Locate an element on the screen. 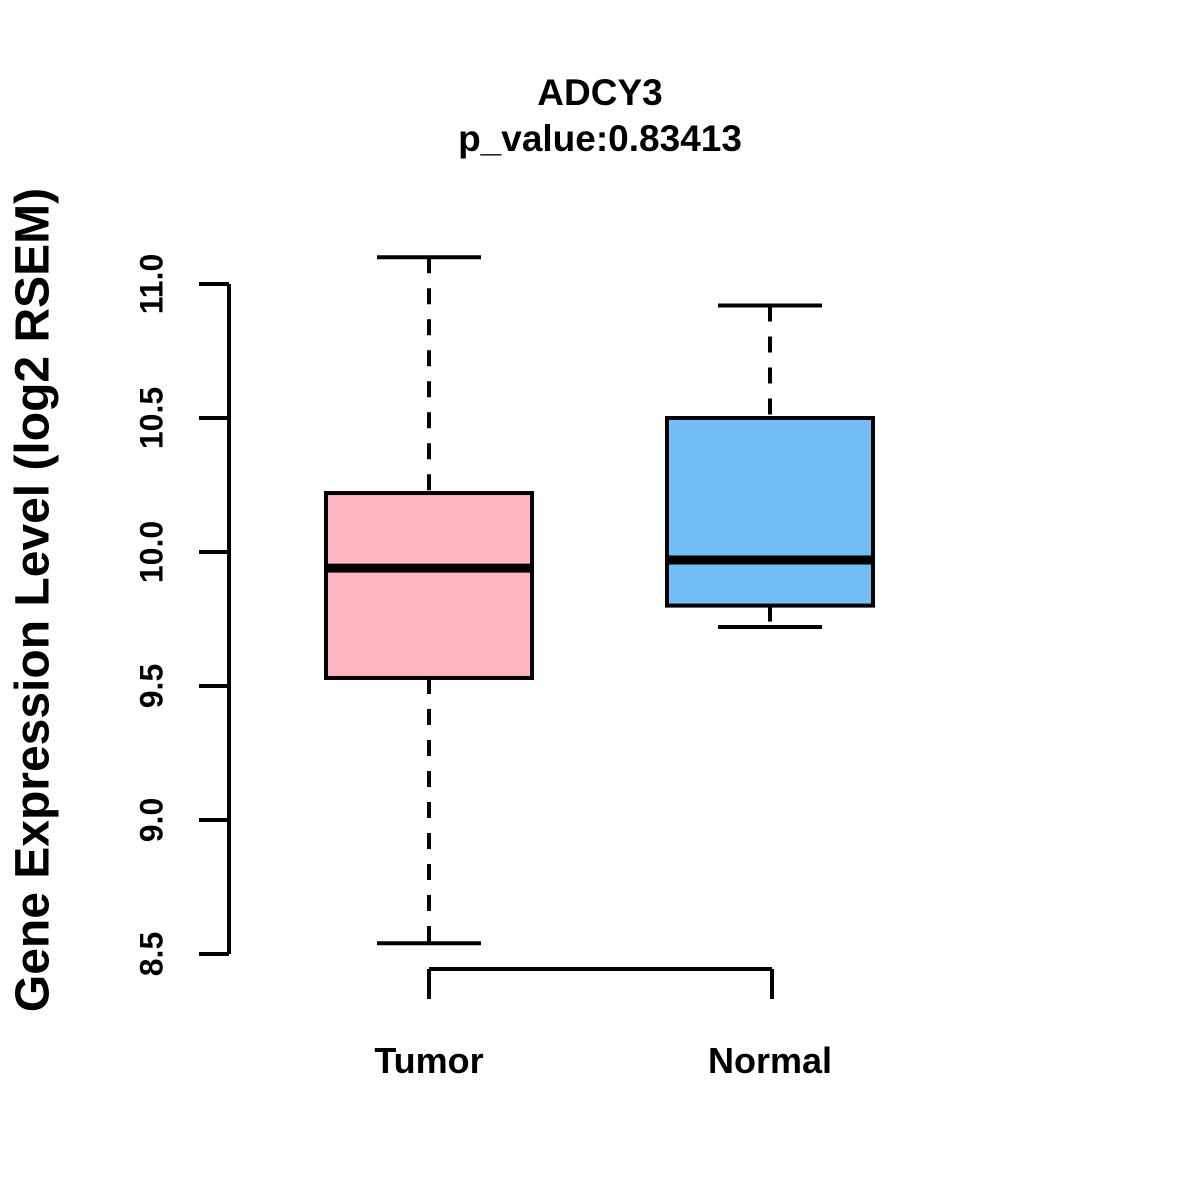 Image resolution: width=1200 pixels, height=1200 pixels. y-tick-label: 9.5 is located at coordinates (151, 686).